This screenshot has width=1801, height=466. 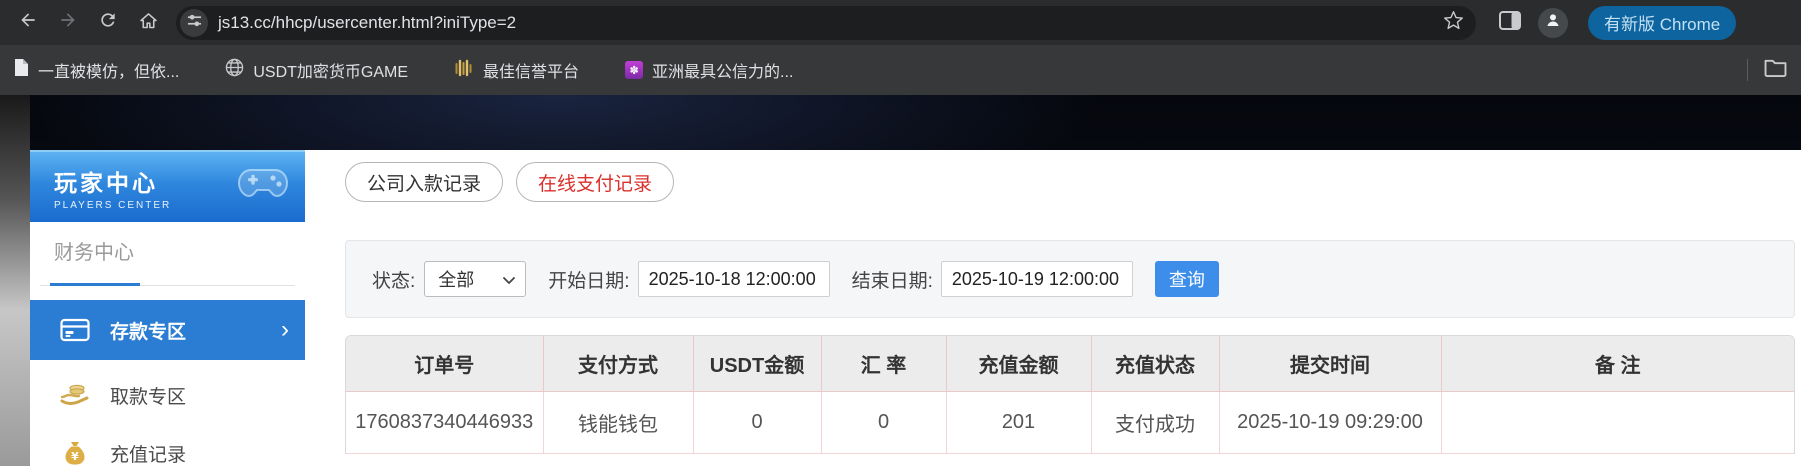 I want to click on bookmarks-divider, so click(x=1747, y=70).